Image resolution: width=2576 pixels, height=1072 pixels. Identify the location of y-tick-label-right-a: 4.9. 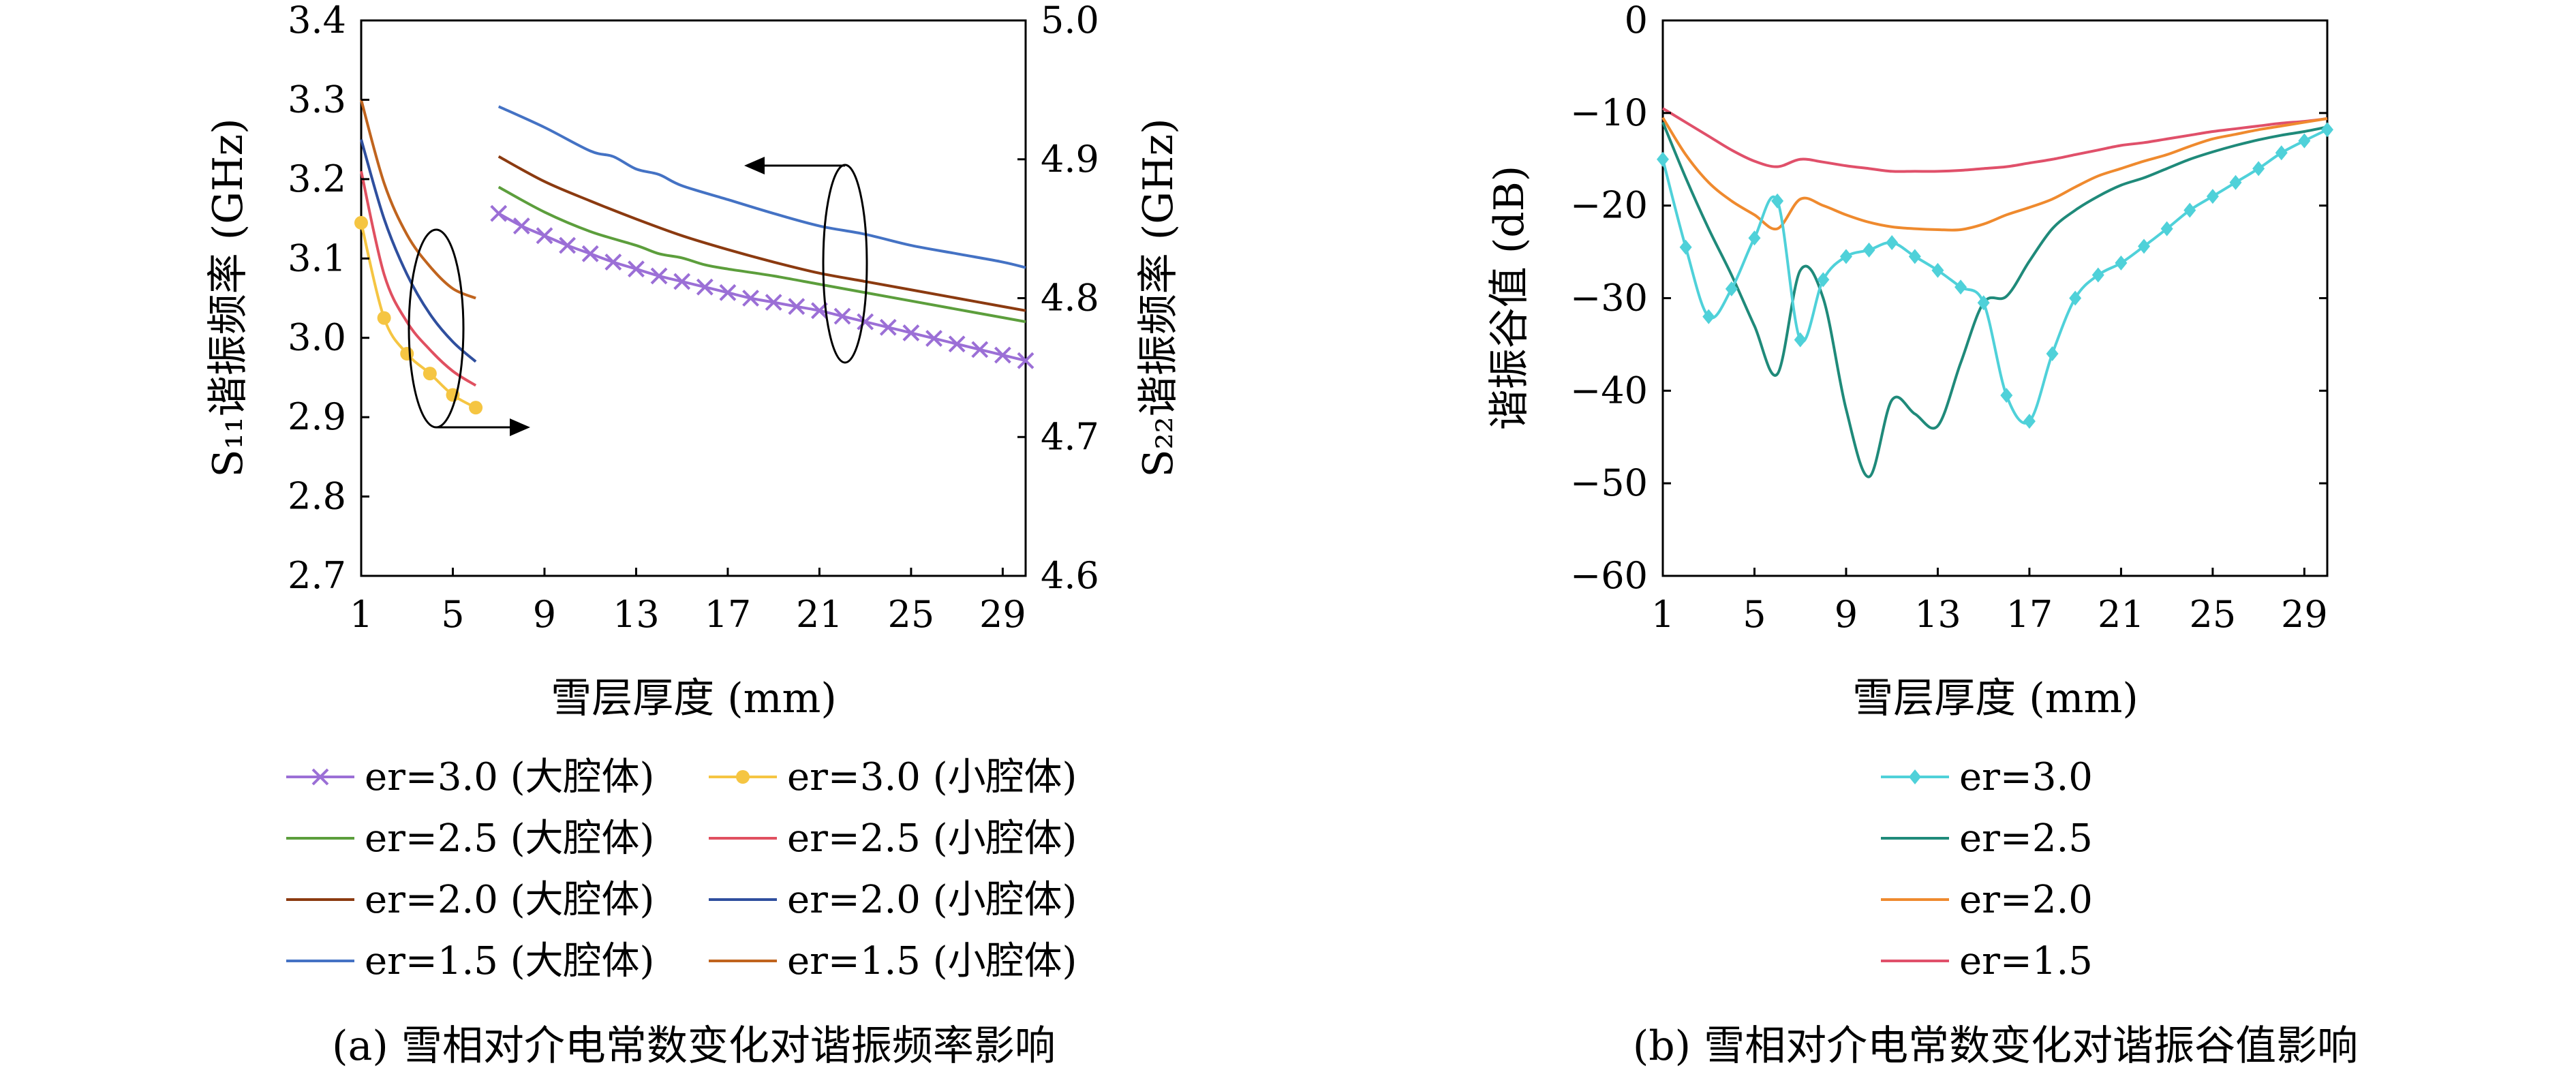
(1070, 160).